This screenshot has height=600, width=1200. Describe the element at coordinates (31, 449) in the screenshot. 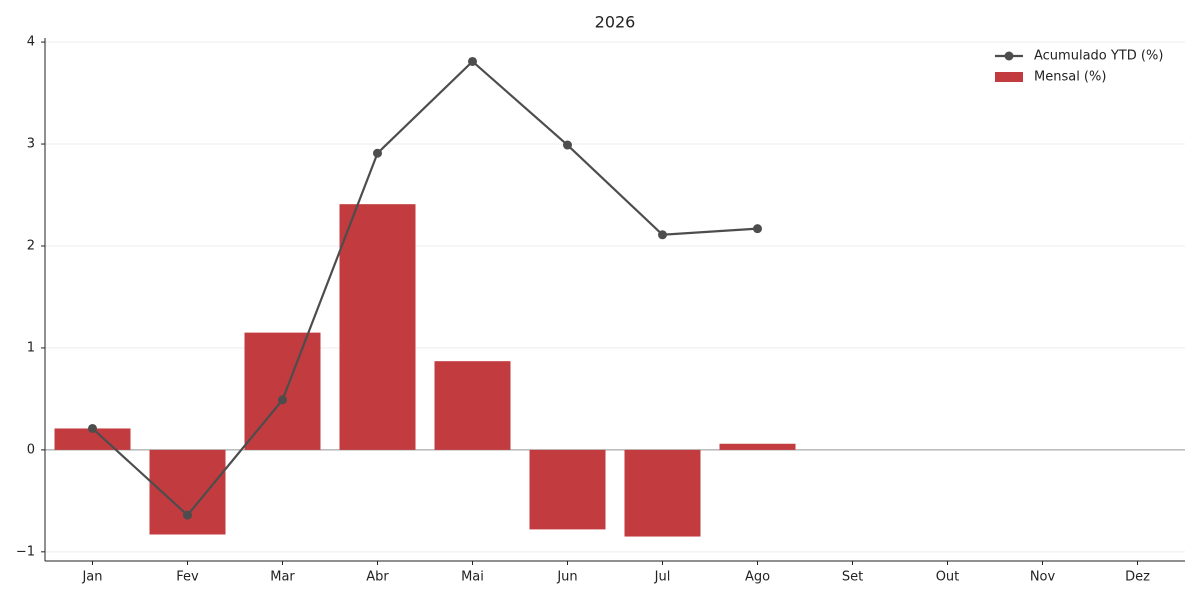

I see `y-tick-label: 0` at that location.